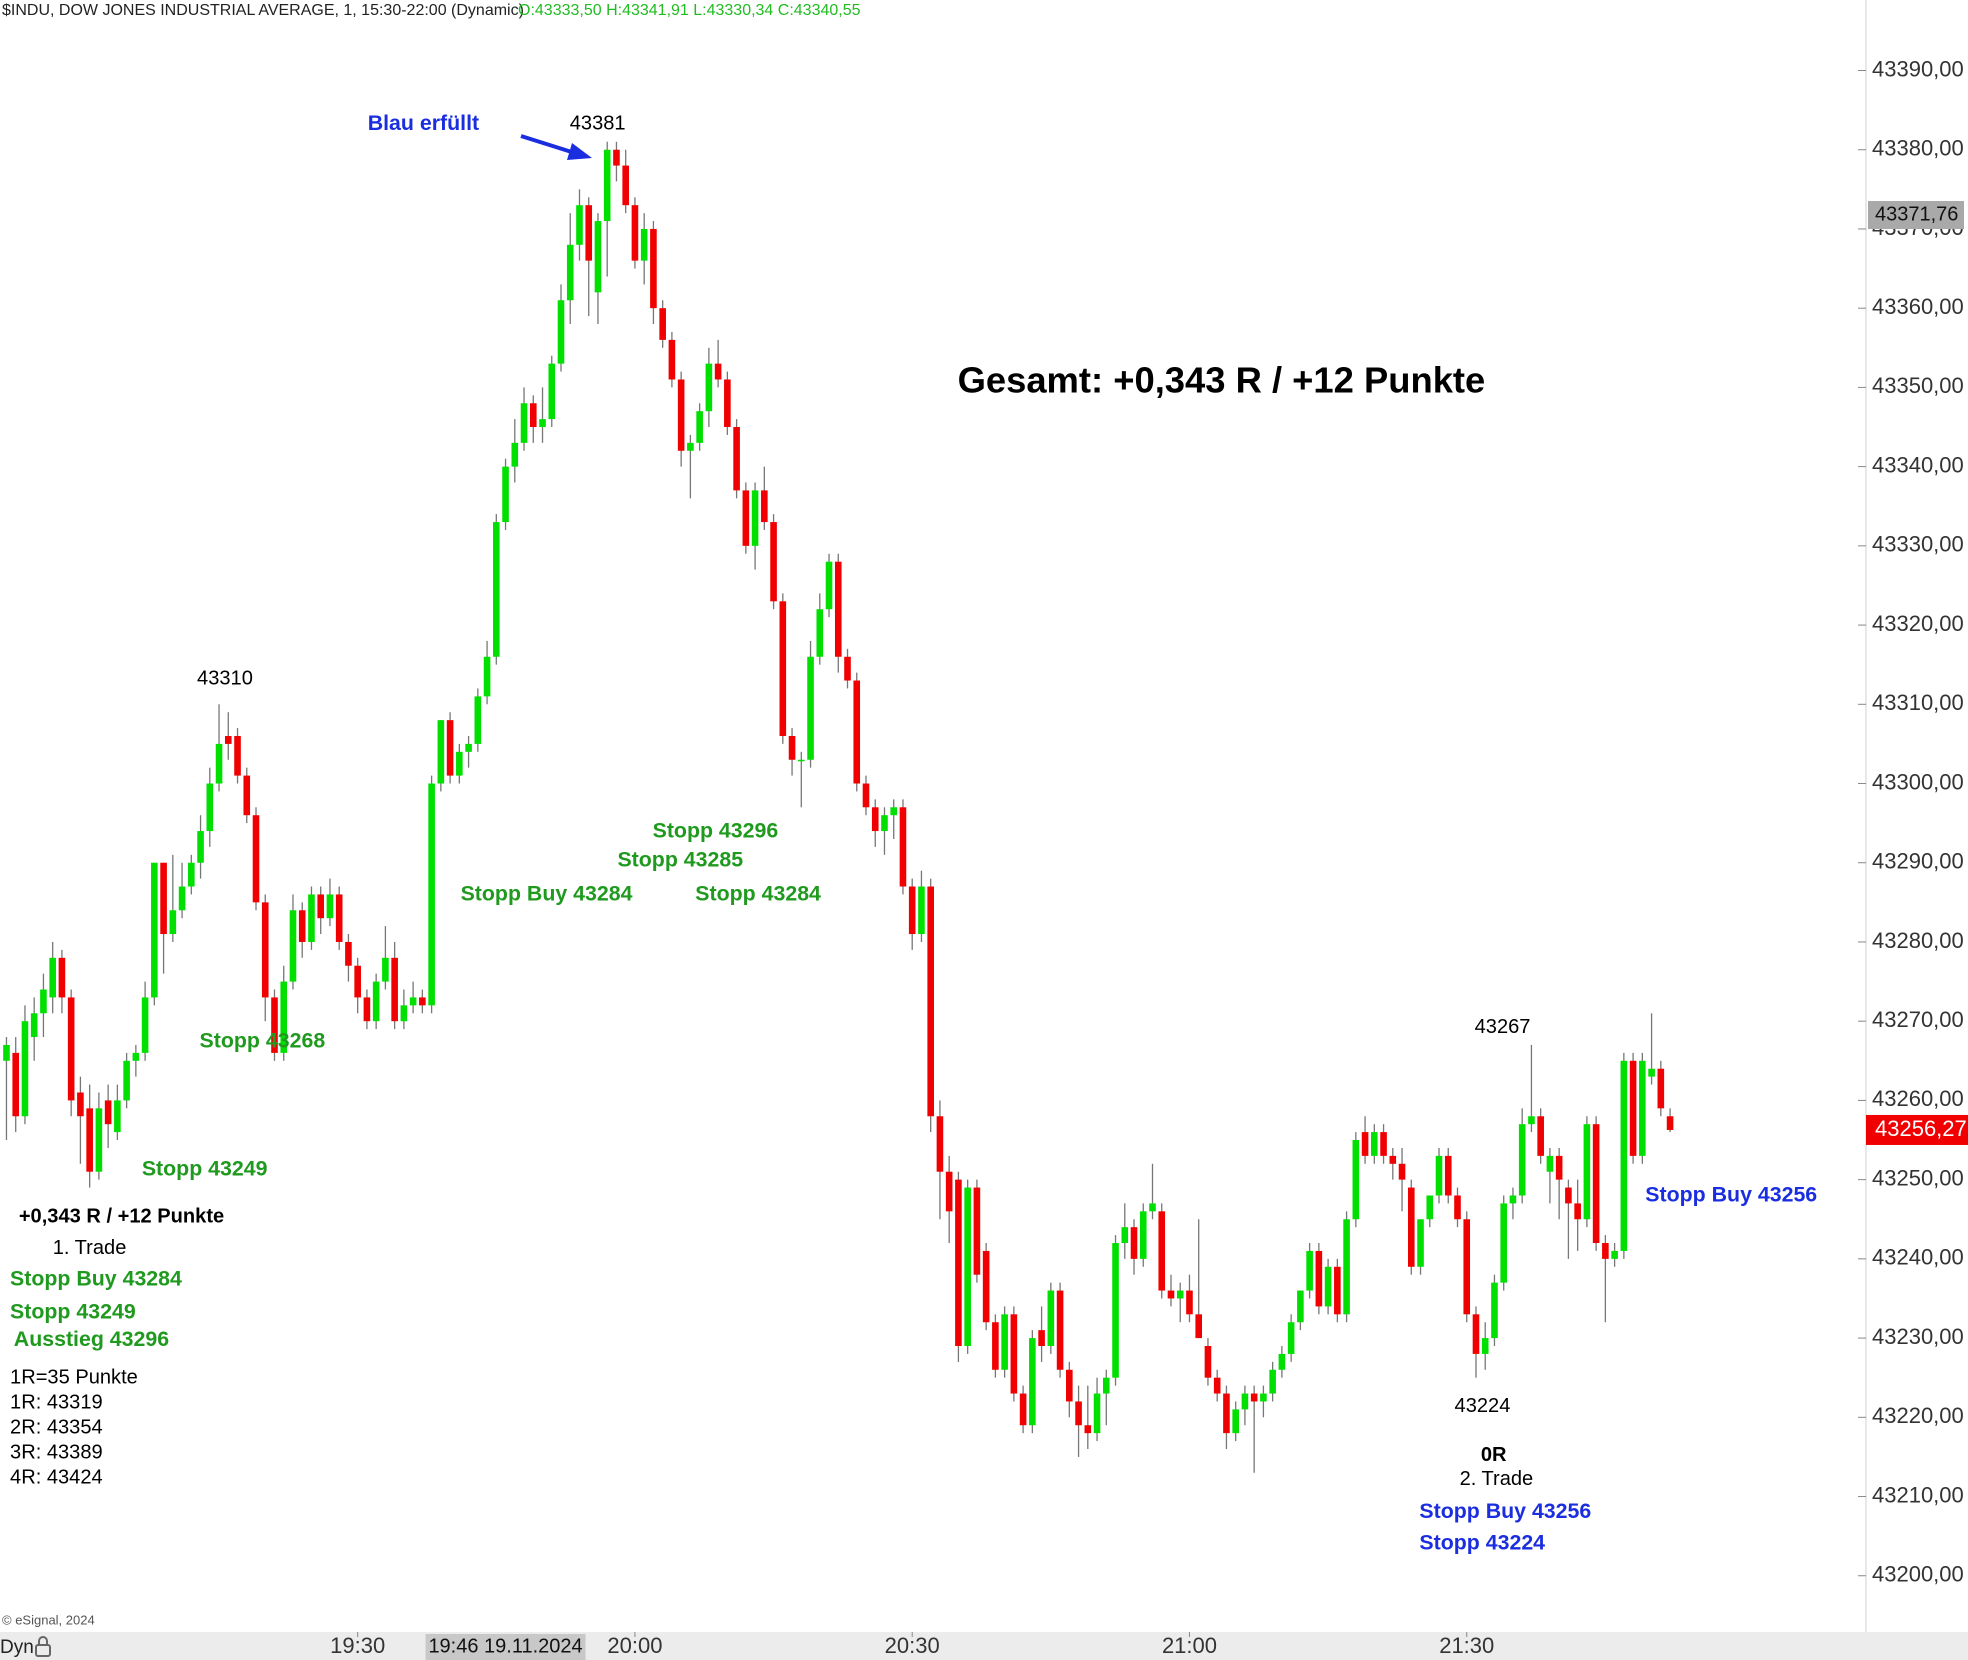  What do you see at coordinates (1918, 148) in the screenshot?
I see `y-tick-label: 43380,00` at bounding box center [1918, 148].